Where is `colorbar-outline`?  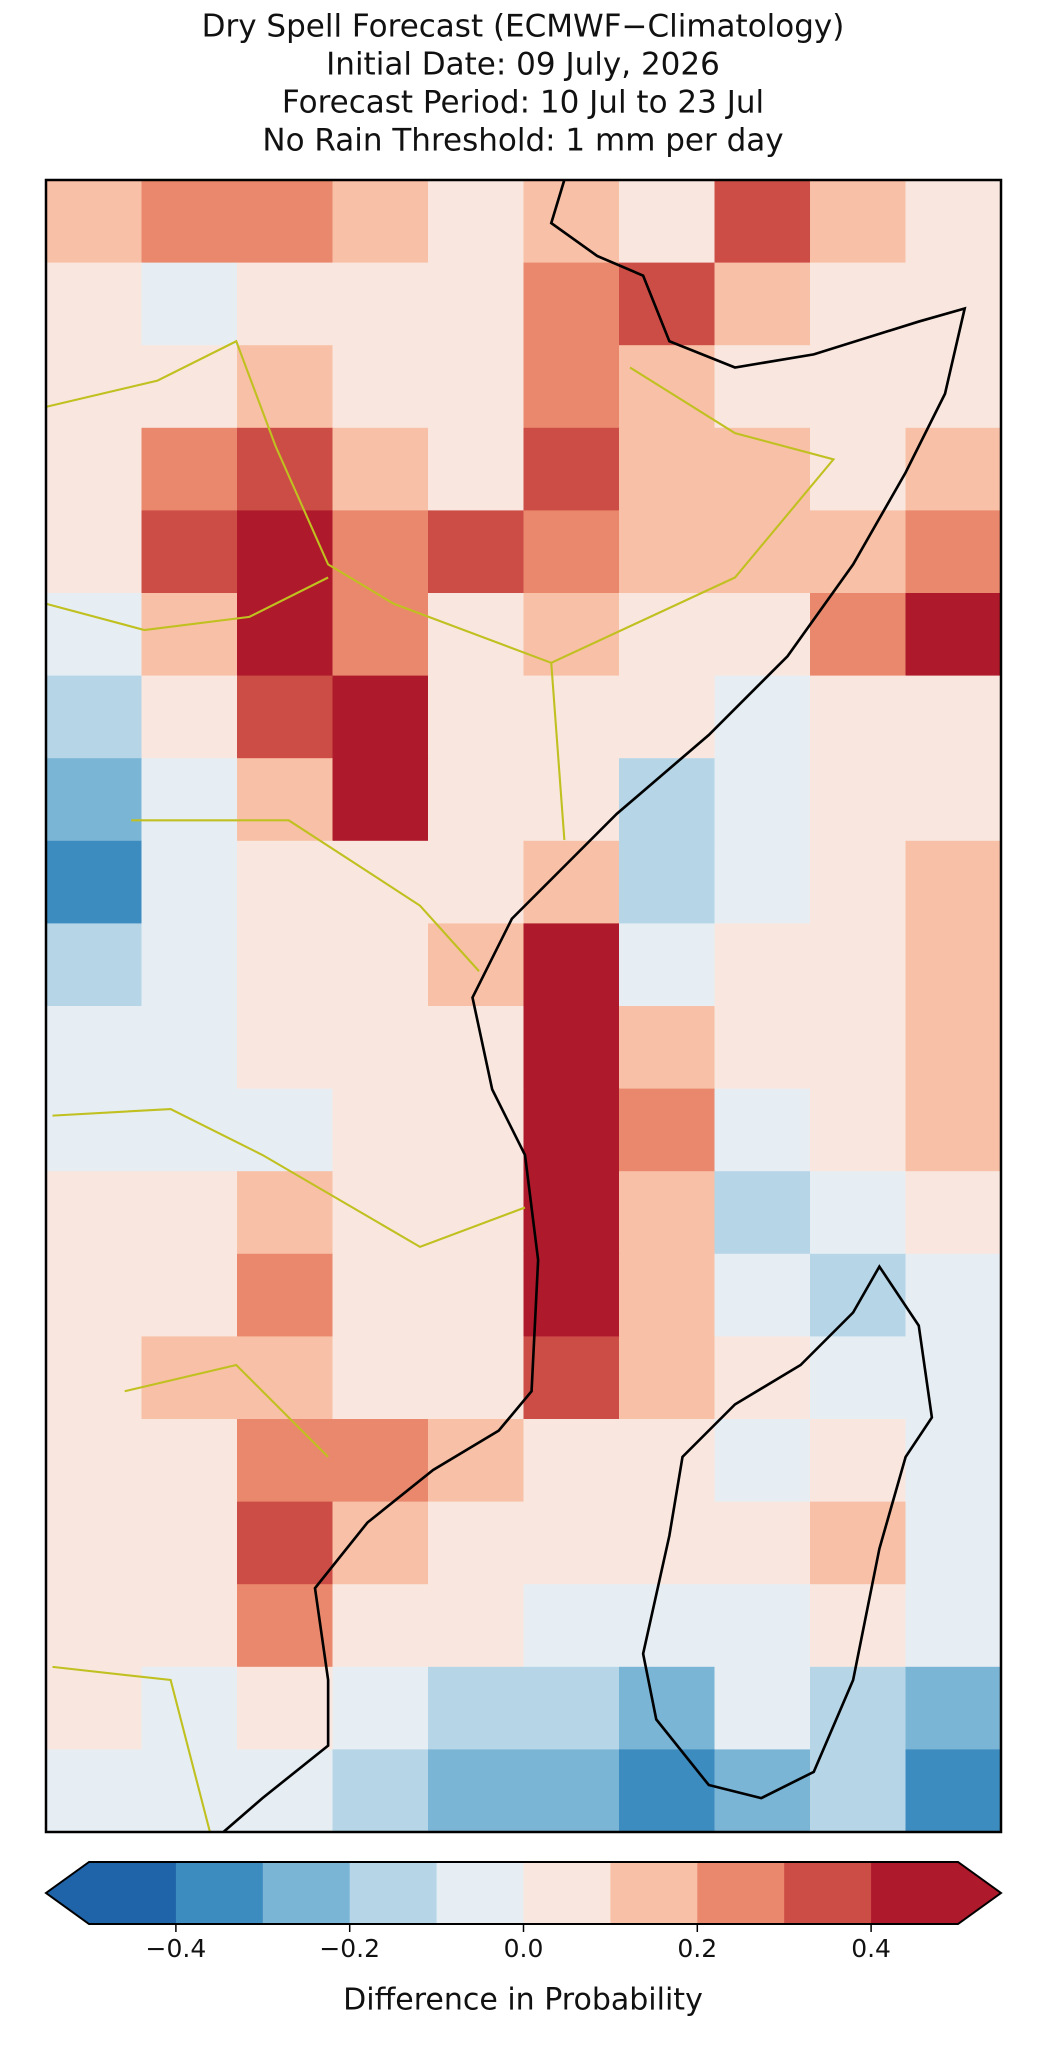 colorbar-outline is located at coordinates (523, 1893).